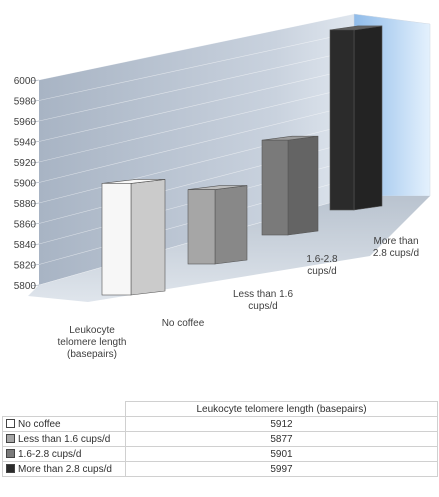  I want to click on category-label-line: More than, so click(395, 241).